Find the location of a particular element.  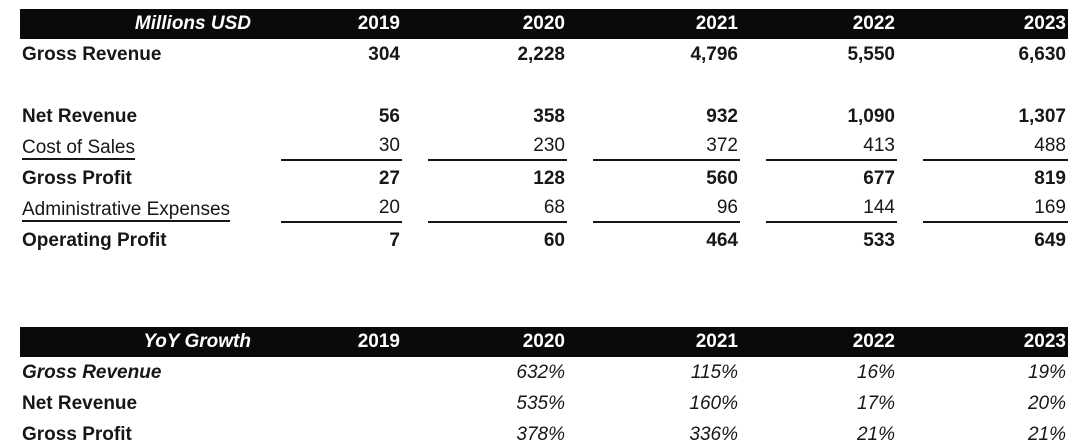

value-cell: 304 is located at coordinates (384, 54).